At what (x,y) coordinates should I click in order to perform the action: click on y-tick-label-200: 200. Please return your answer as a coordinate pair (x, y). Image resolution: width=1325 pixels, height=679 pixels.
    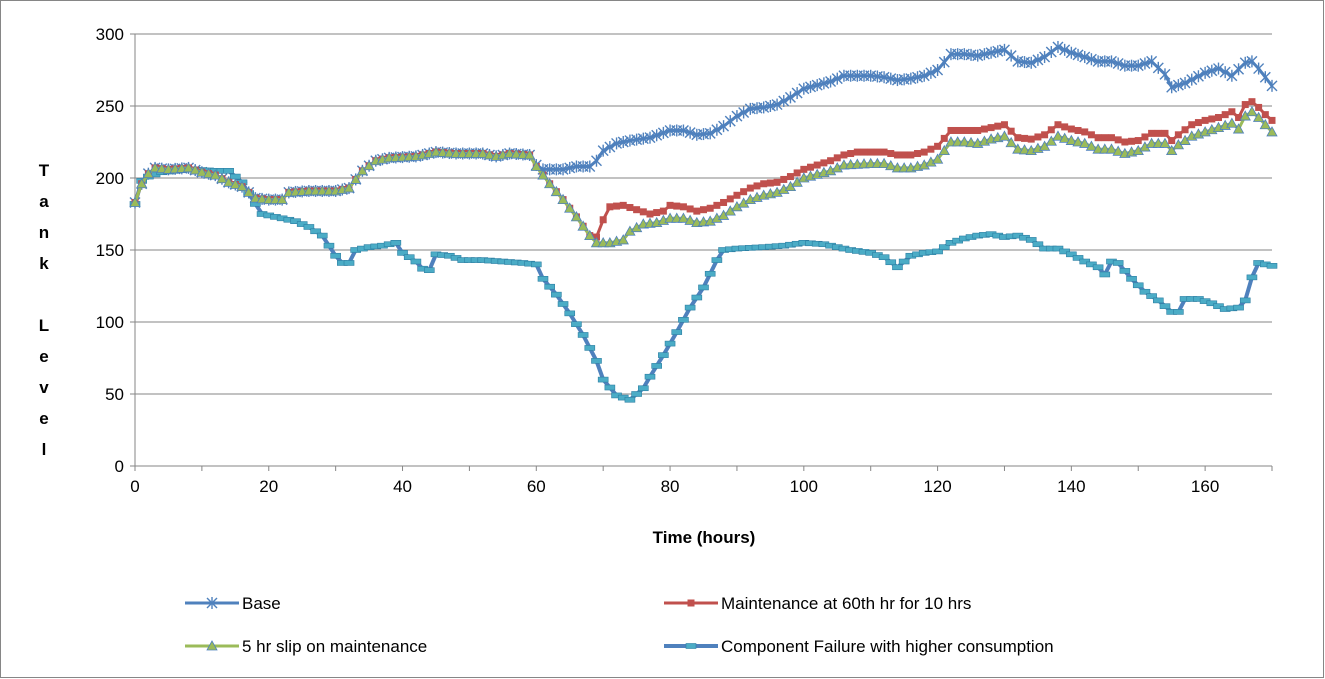
    Looking at the image, I should click on (110, 178).